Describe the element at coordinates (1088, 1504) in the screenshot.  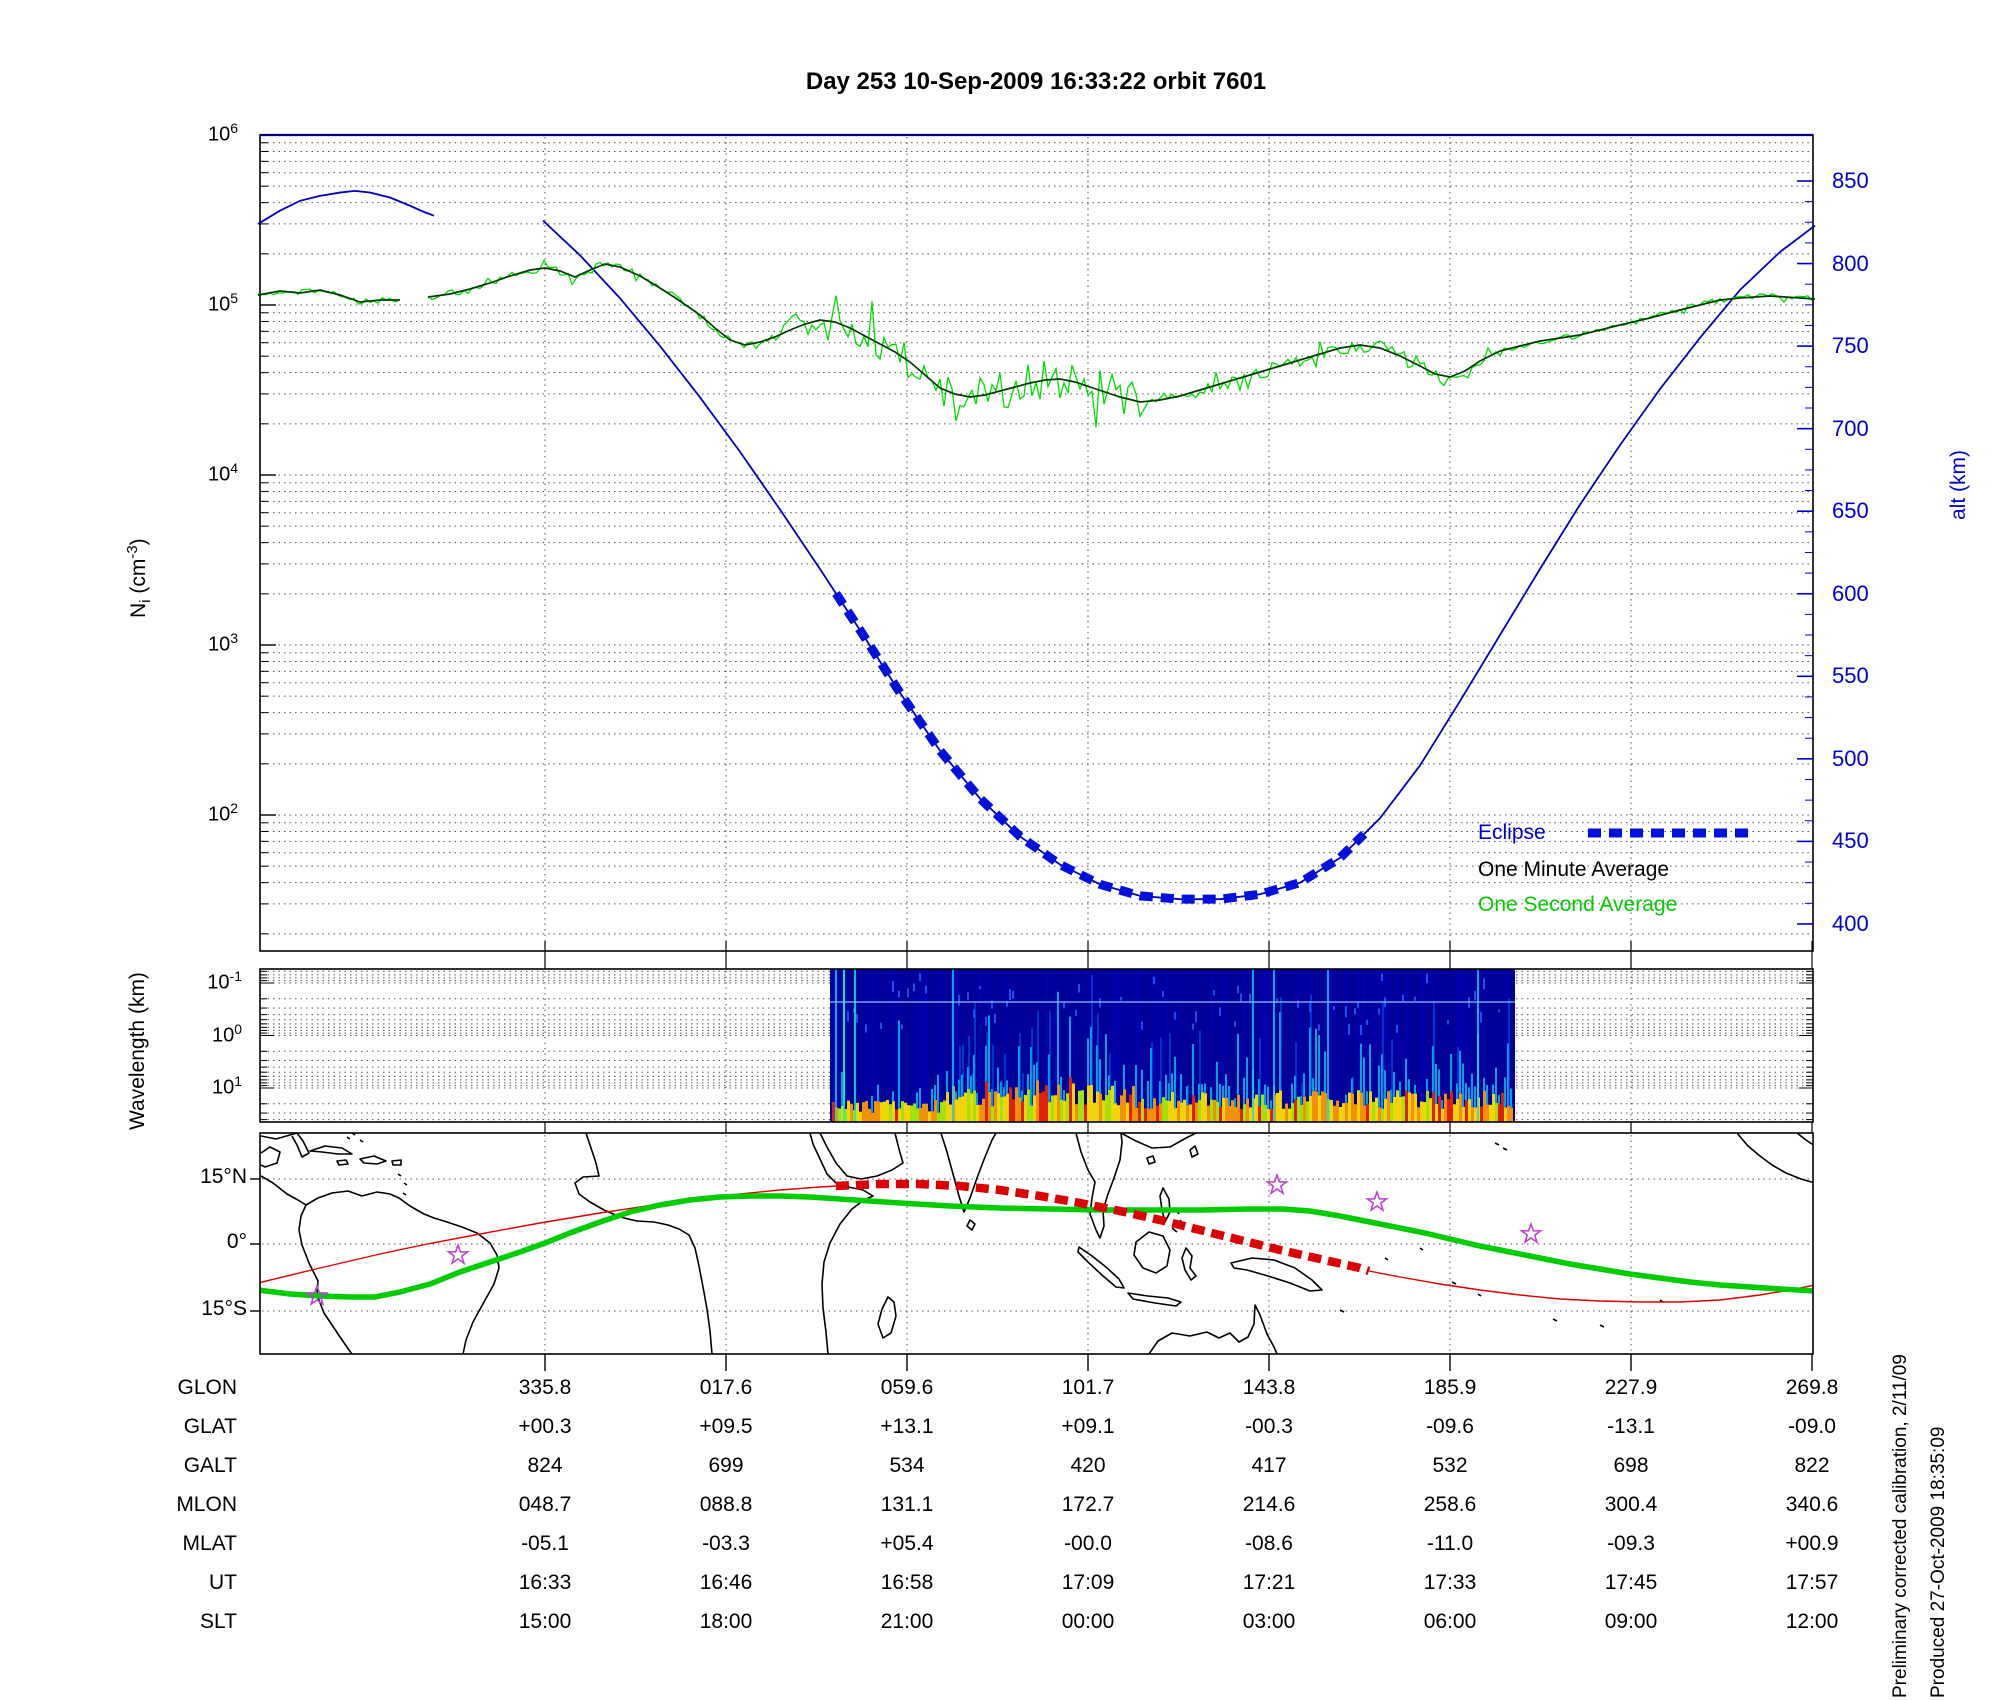
I see `table-cell-mlon: 172.7` at that location.